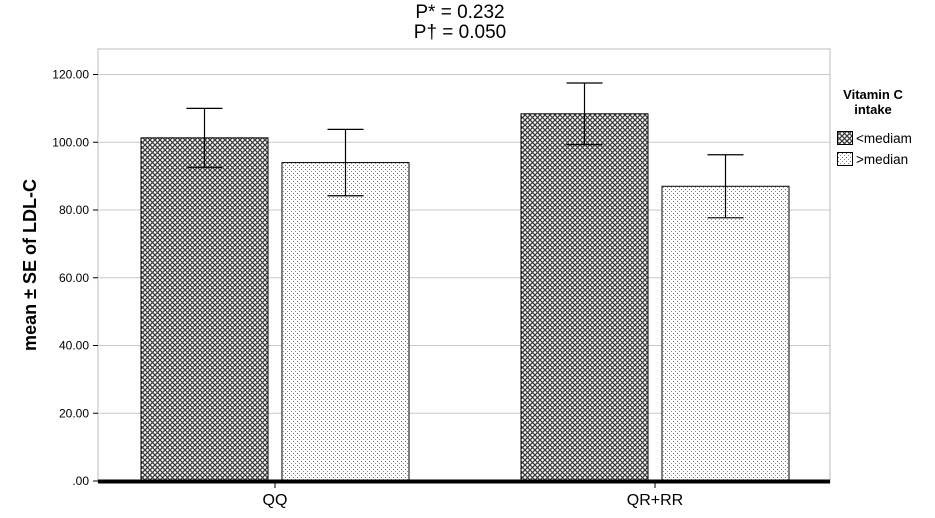 The image size is (935, 518). I want to click on legend-item-below-median: <mediam, so click(874, 138).